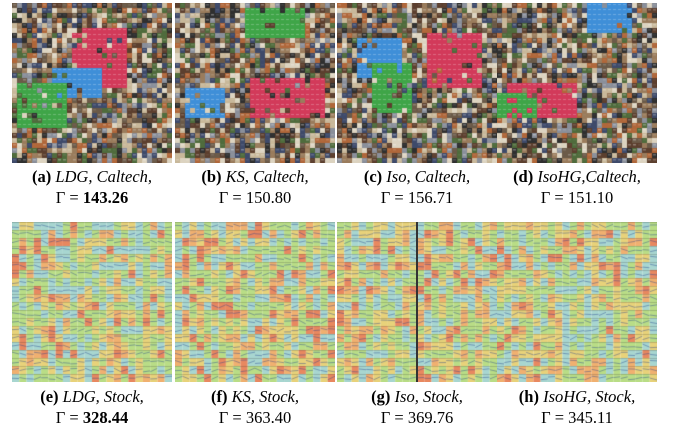  Describe the element at coordinates (417, 83) in the screenshot. I see `panel-c-image` at that location.